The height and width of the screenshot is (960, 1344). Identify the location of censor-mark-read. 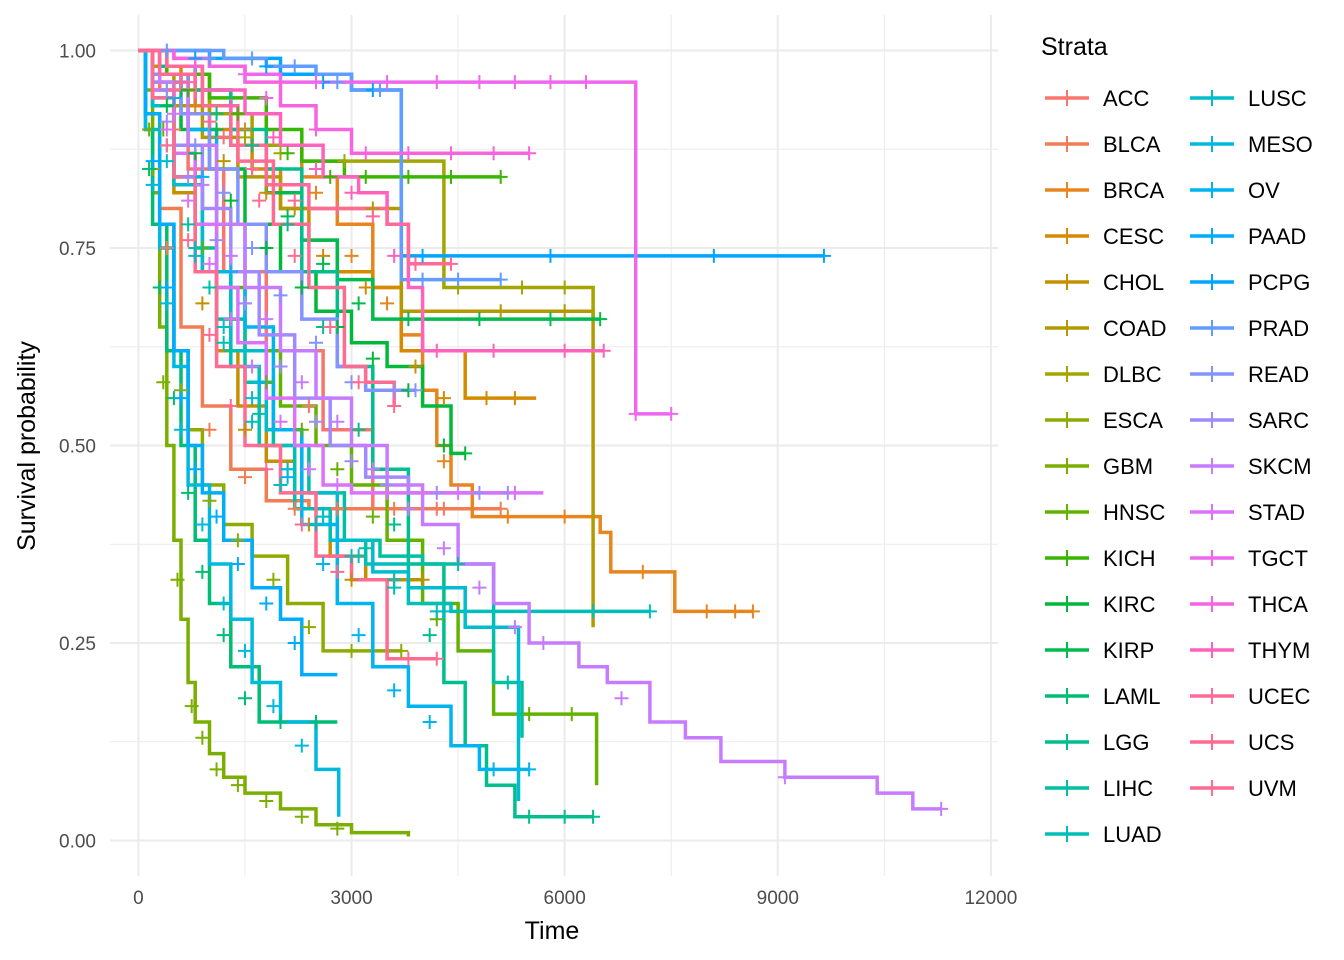
(280, 295).